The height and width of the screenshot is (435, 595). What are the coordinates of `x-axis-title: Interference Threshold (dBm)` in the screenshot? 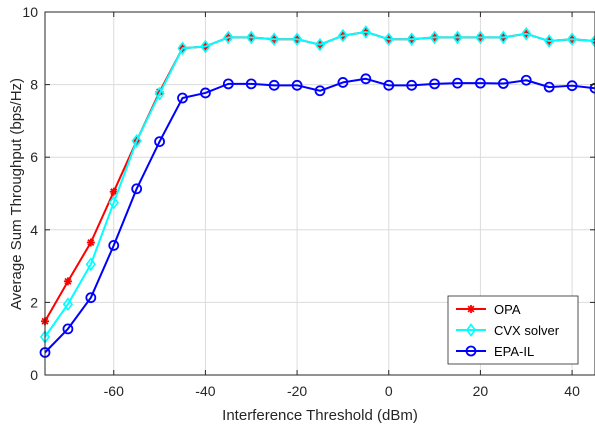 It's located at (320, 415).